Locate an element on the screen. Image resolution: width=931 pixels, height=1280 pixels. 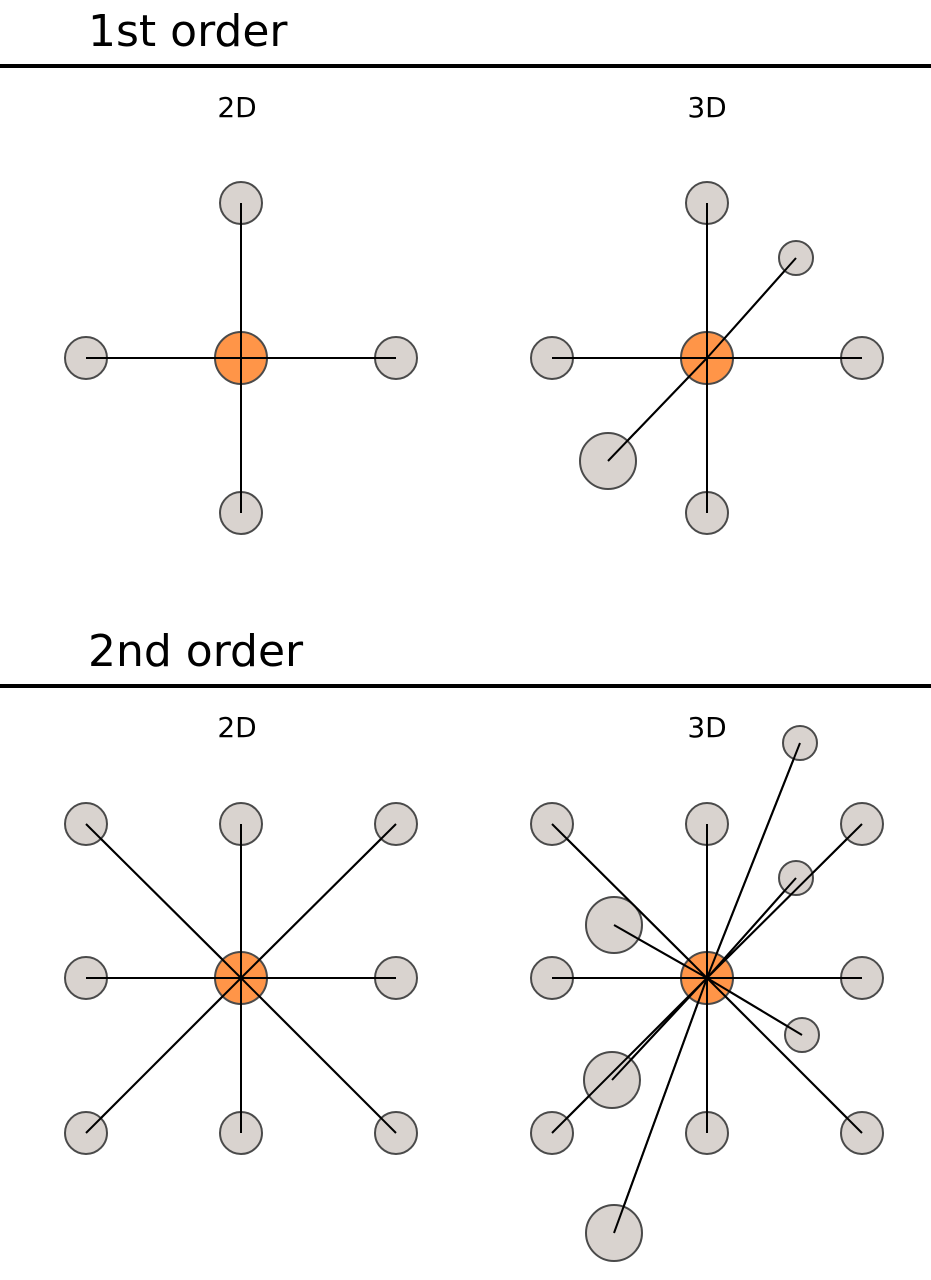
stencil-first-order-2d is located at coordinates (241, 358).